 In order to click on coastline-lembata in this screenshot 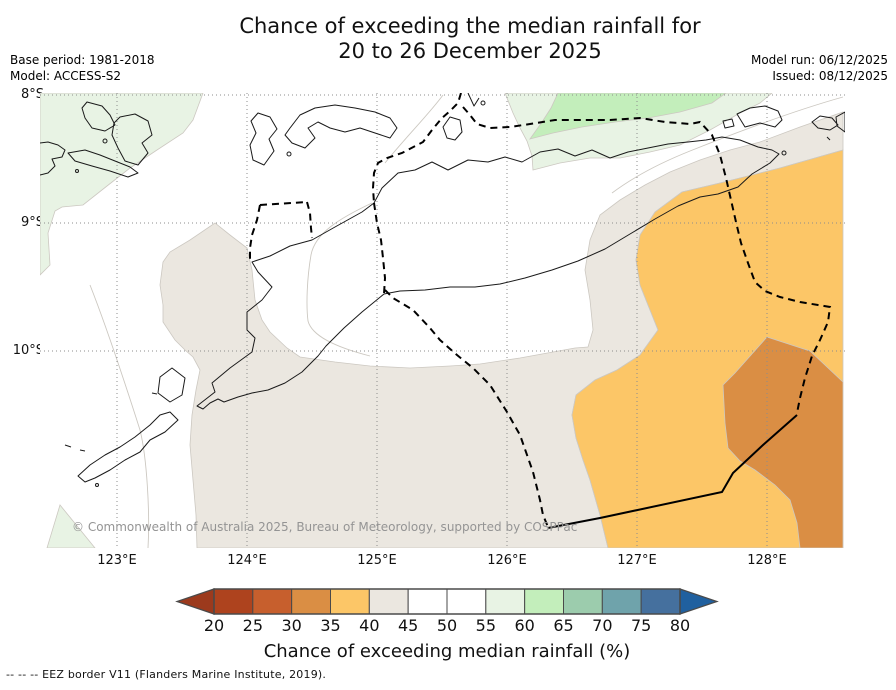, I will do `click(132, 139)`.